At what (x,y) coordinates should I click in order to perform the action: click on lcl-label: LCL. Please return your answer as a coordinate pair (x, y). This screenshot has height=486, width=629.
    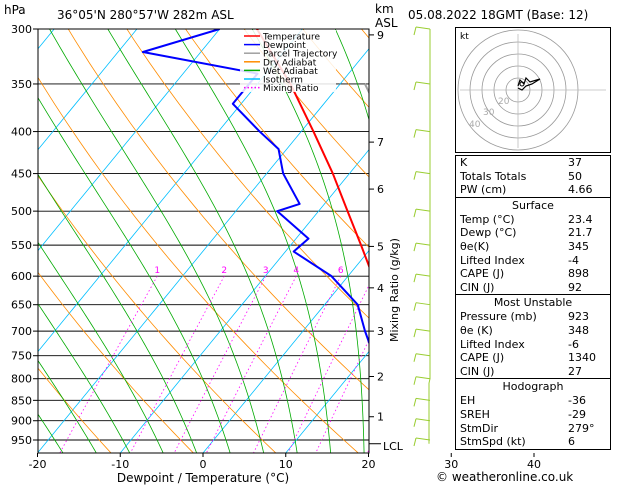
    Looking at the image, I should click on (393, 446).